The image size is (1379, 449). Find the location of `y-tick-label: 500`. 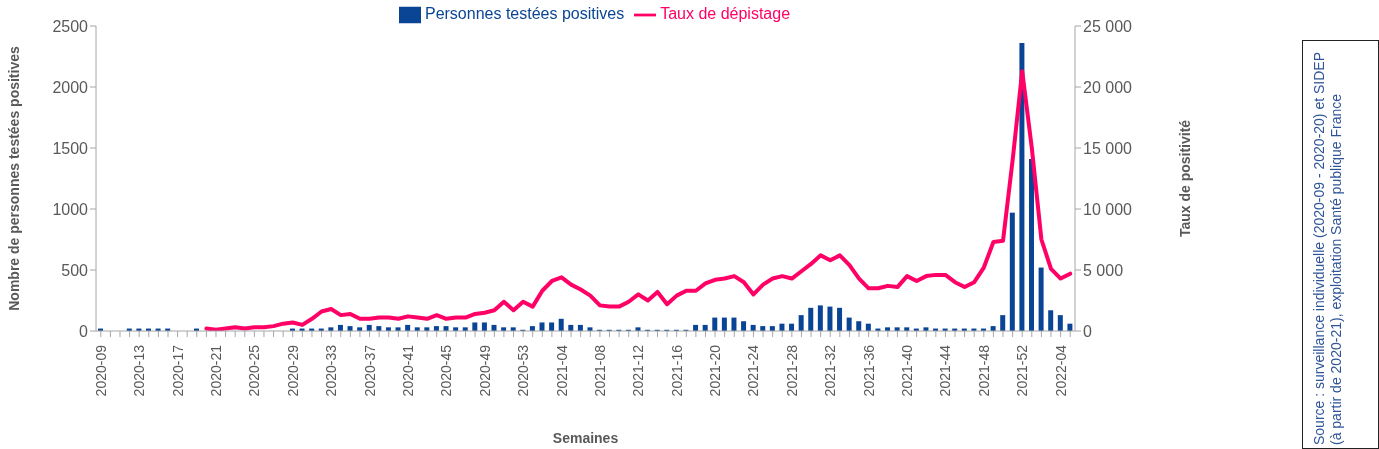

y-tick-label: 500 is located at coordinates (75, 270).